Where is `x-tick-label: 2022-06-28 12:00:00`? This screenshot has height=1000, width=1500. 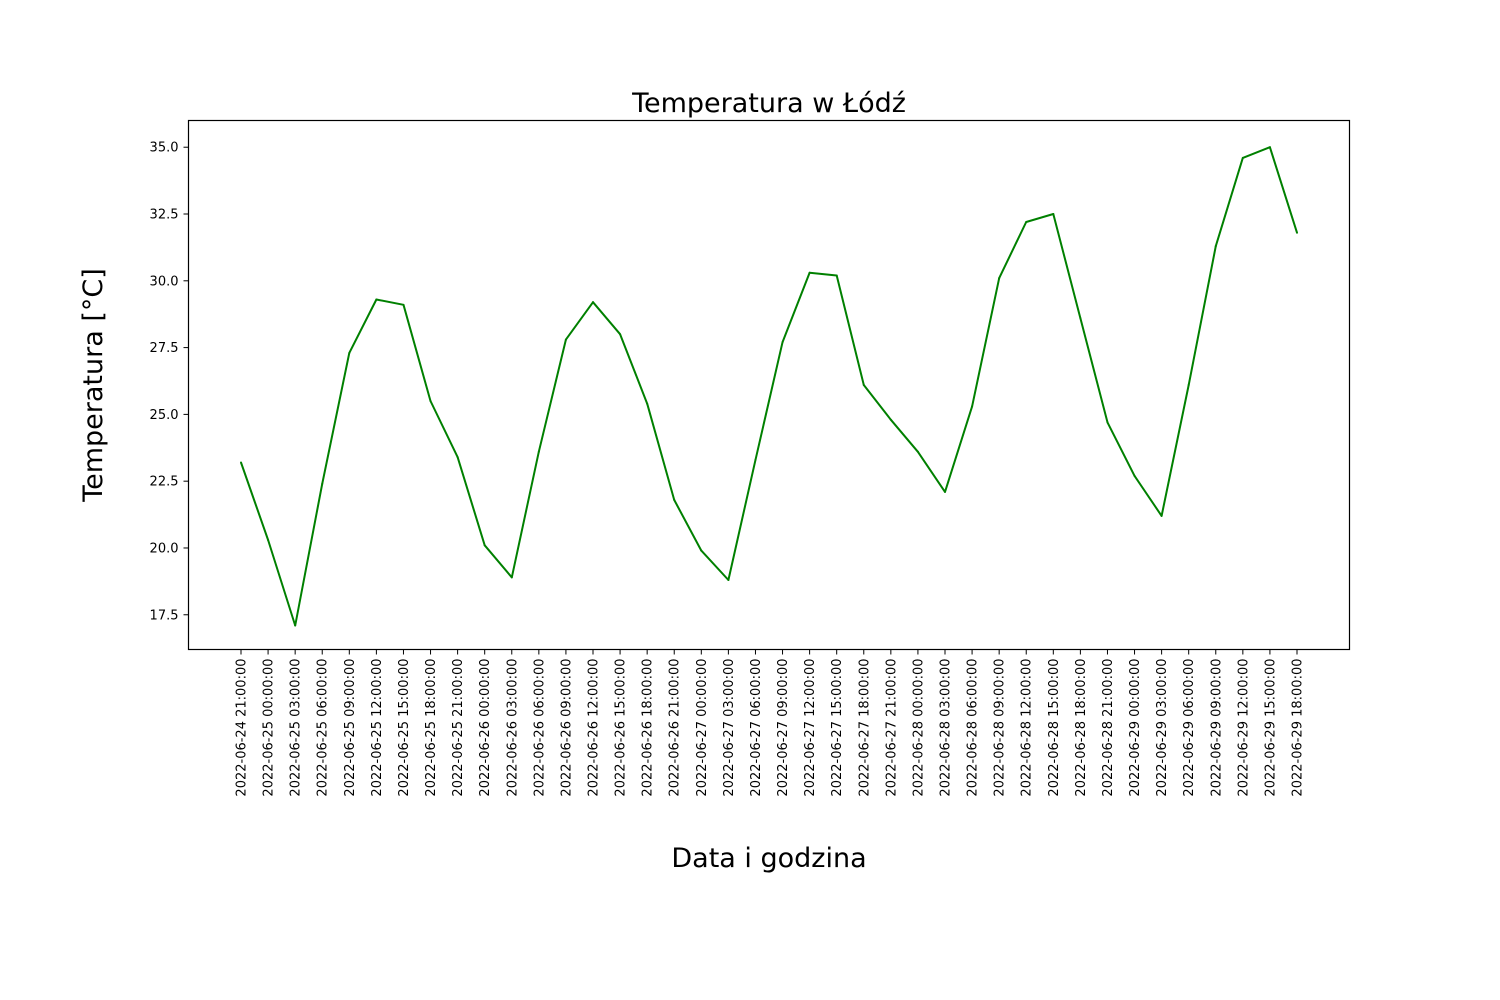 x-tick-label: 2022-06-28 12:00:00 is located at coordinates (1027, 728).